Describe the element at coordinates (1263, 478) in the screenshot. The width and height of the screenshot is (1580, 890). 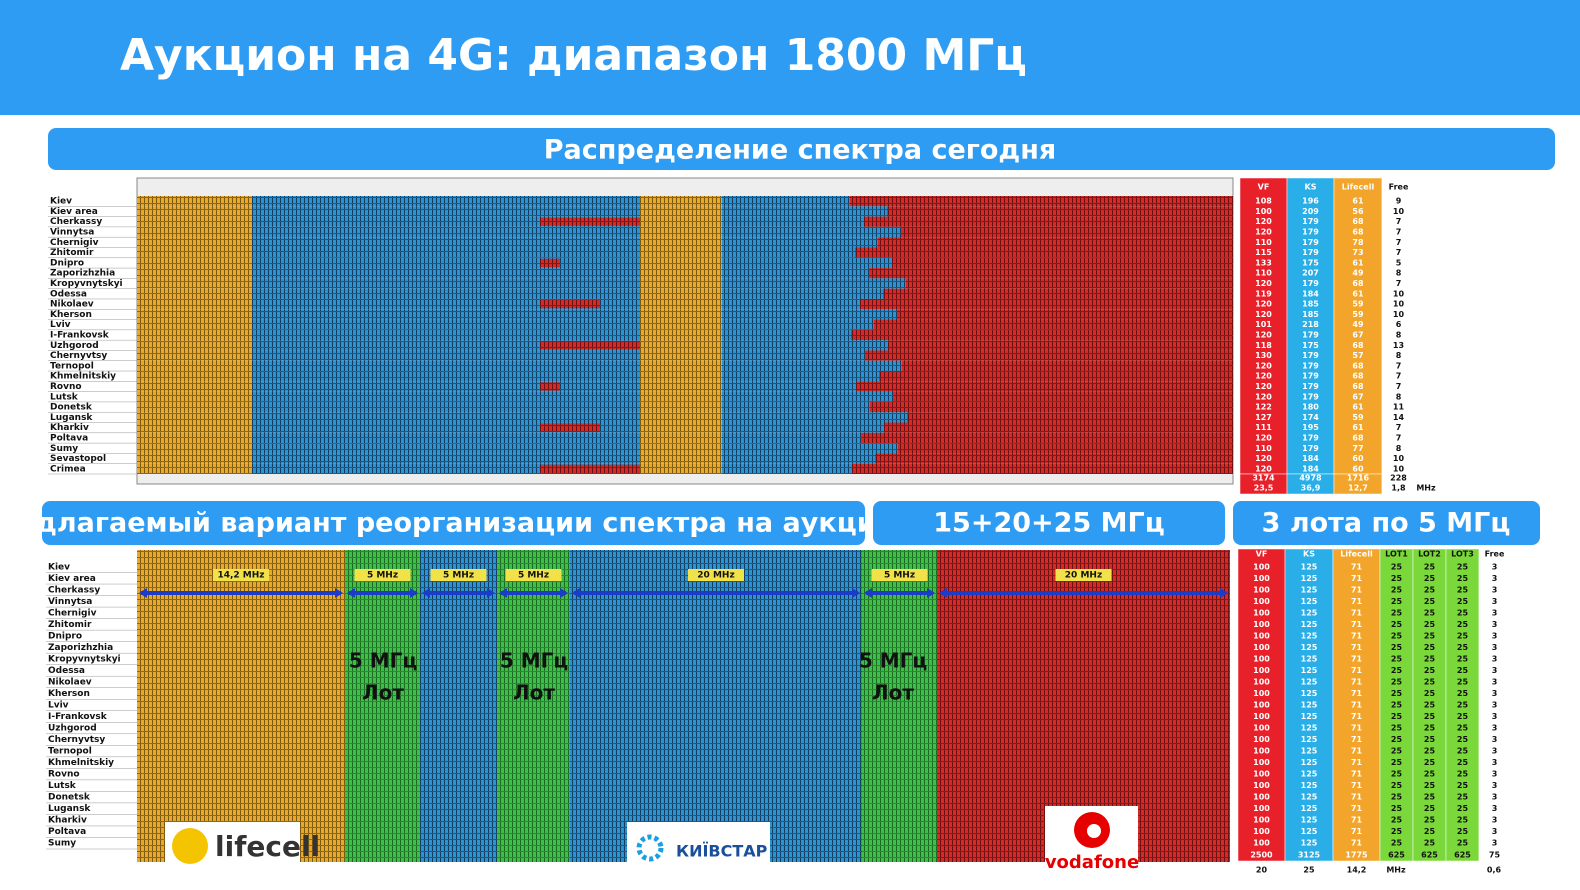
I see `table-total: 3174` at that location.